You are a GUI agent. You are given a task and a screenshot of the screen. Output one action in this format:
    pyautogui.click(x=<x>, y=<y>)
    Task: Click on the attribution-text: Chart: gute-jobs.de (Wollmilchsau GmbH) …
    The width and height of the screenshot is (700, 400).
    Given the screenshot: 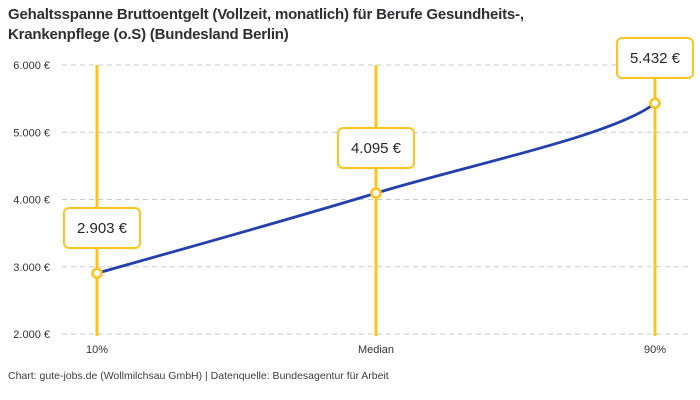 What is the action you would take?
    pyautogui.click(x=198, y=376)
    